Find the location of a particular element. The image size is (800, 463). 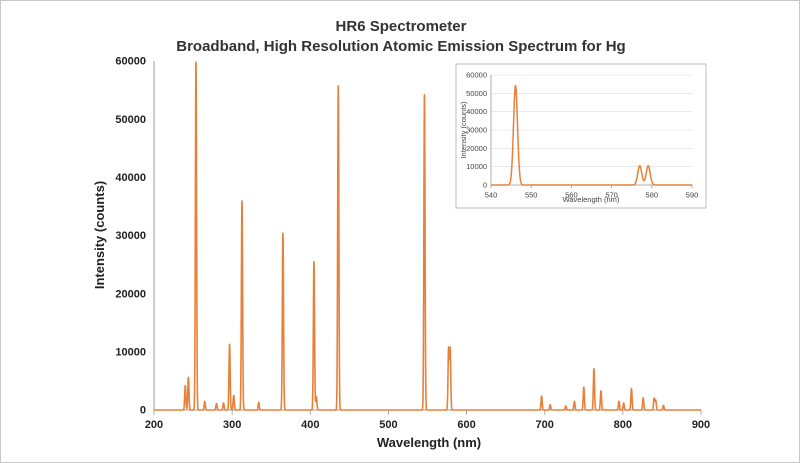

main-y-tick-label: 20000 is located at coordinates (130, 294).